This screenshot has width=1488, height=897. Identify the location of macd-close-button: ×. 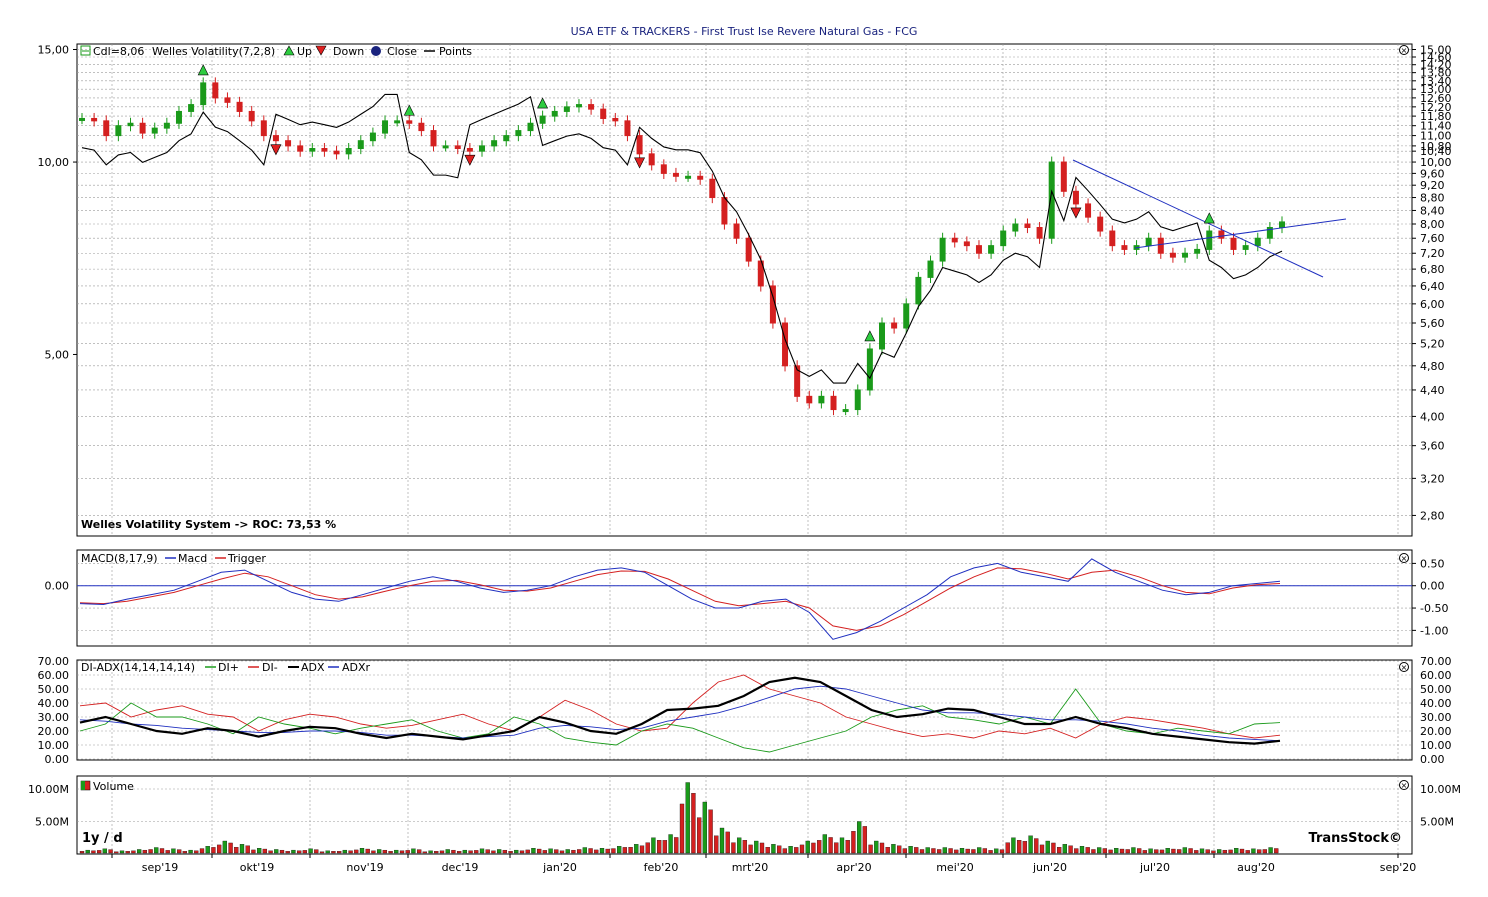
(1404, 558).